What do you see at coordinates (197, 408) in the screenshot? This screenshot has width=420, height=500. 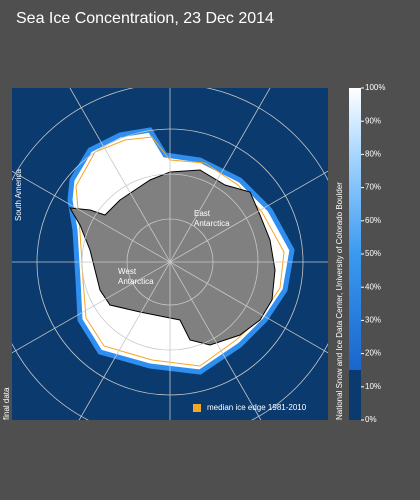 I see `legend-swatch` at bounding box center [197, 408].